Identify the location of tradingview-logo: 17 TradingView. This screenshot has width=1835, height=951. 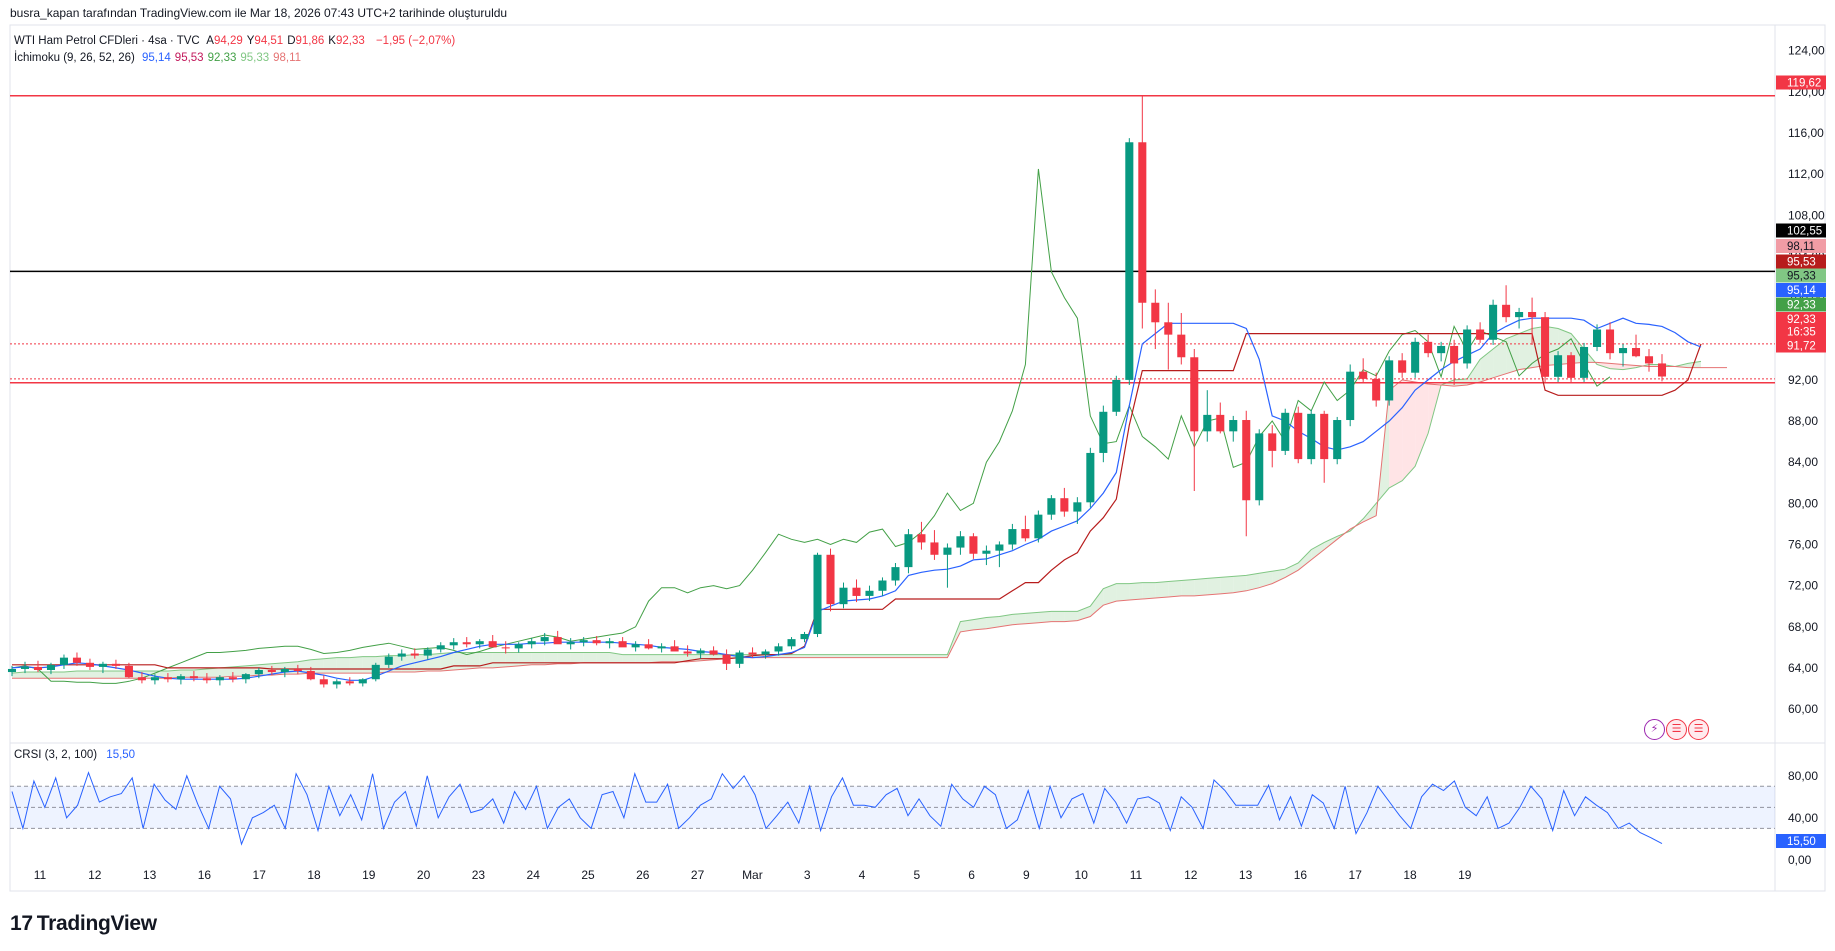
(83, 924).